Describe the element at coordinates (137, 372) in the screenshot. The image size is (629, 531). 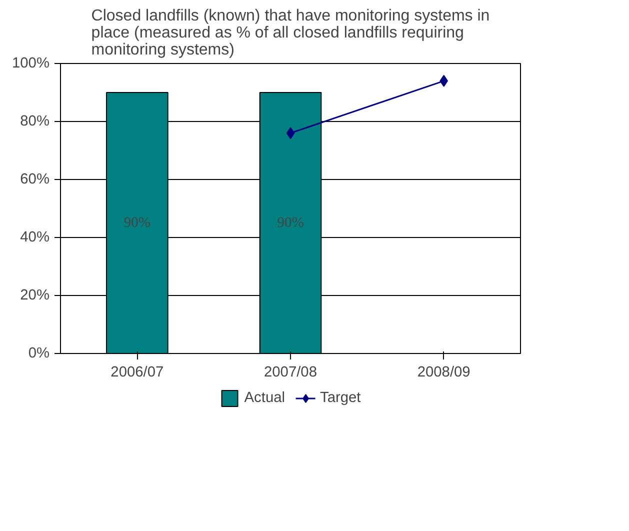
I see `x-tick-label: 2006/07` at that location.